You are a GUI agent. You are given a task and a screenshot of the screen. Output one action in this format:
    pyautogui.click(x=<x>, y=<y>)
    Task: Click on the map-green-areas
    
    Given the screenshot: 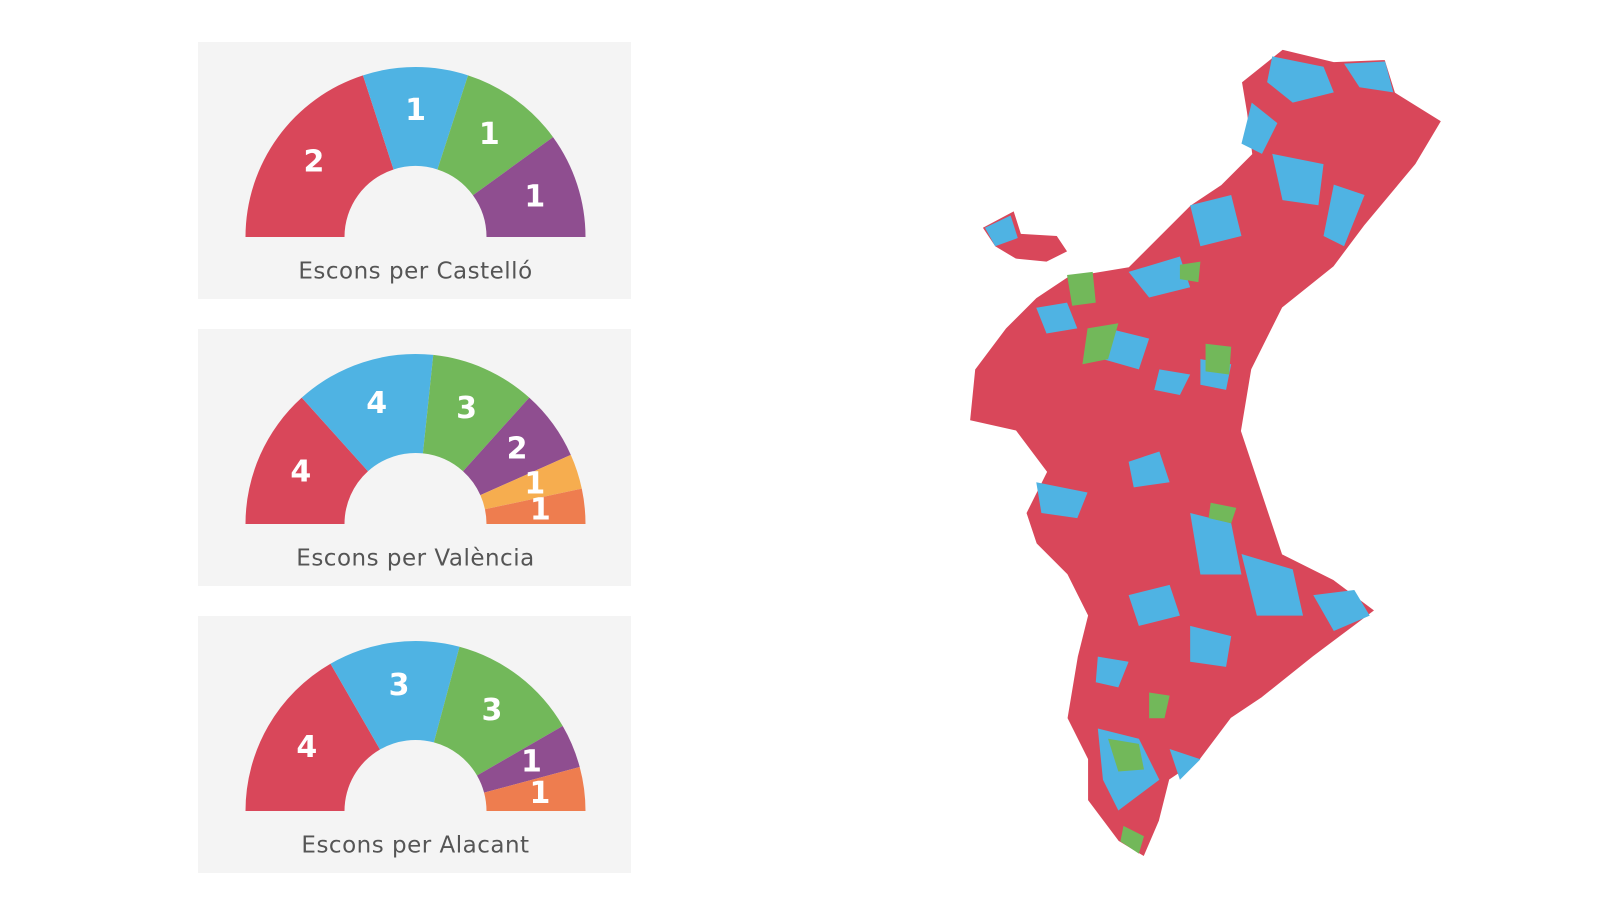 What is the action you would take?
    pyautogui.click(x=1152, y=557)
    